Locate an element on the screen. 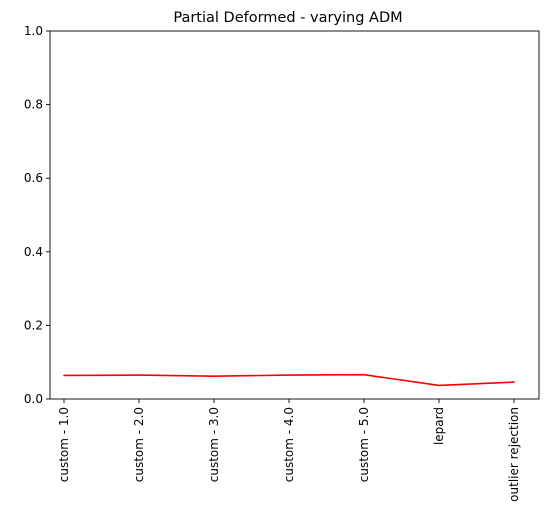  y-tick-label: 0.2 is located at coordinates (33, 325).